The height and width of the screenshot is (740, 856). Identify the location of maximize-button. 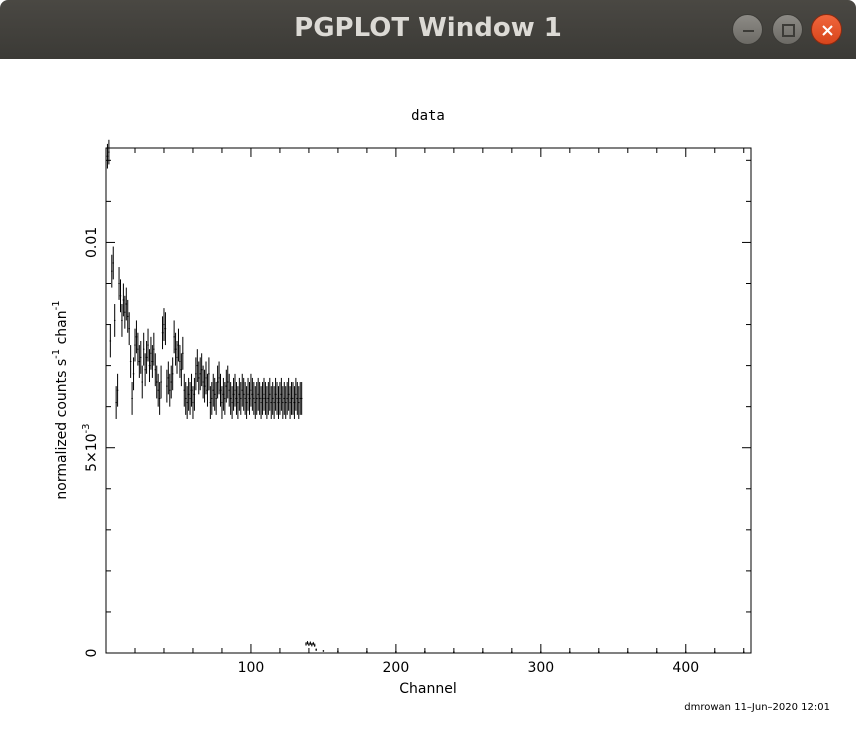
(787, 29).